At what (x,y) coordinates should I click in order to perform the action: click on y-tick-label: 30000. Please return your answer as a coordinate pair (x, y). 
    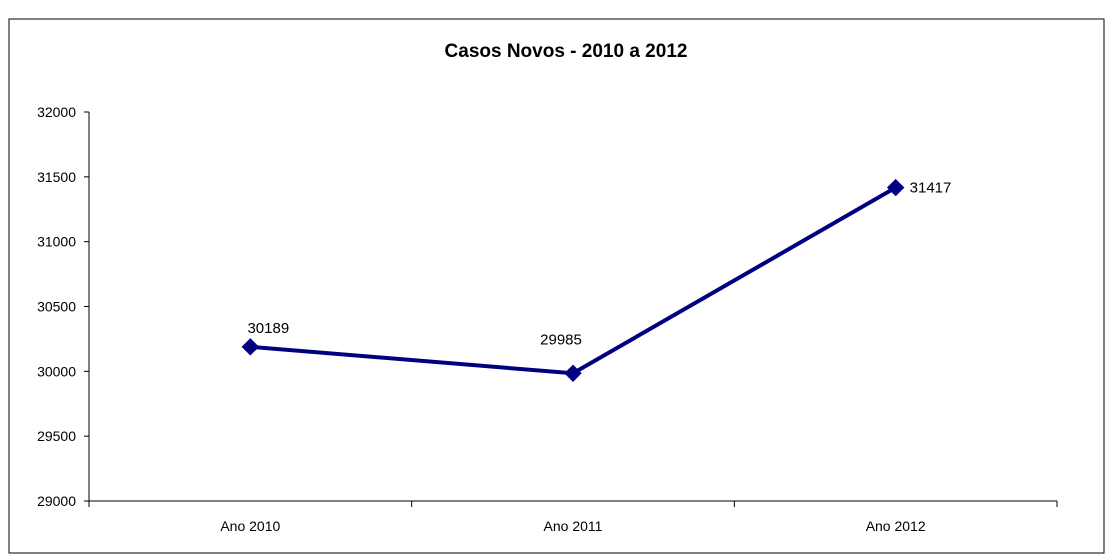
    Looking at the image, I should click on (56, 371).